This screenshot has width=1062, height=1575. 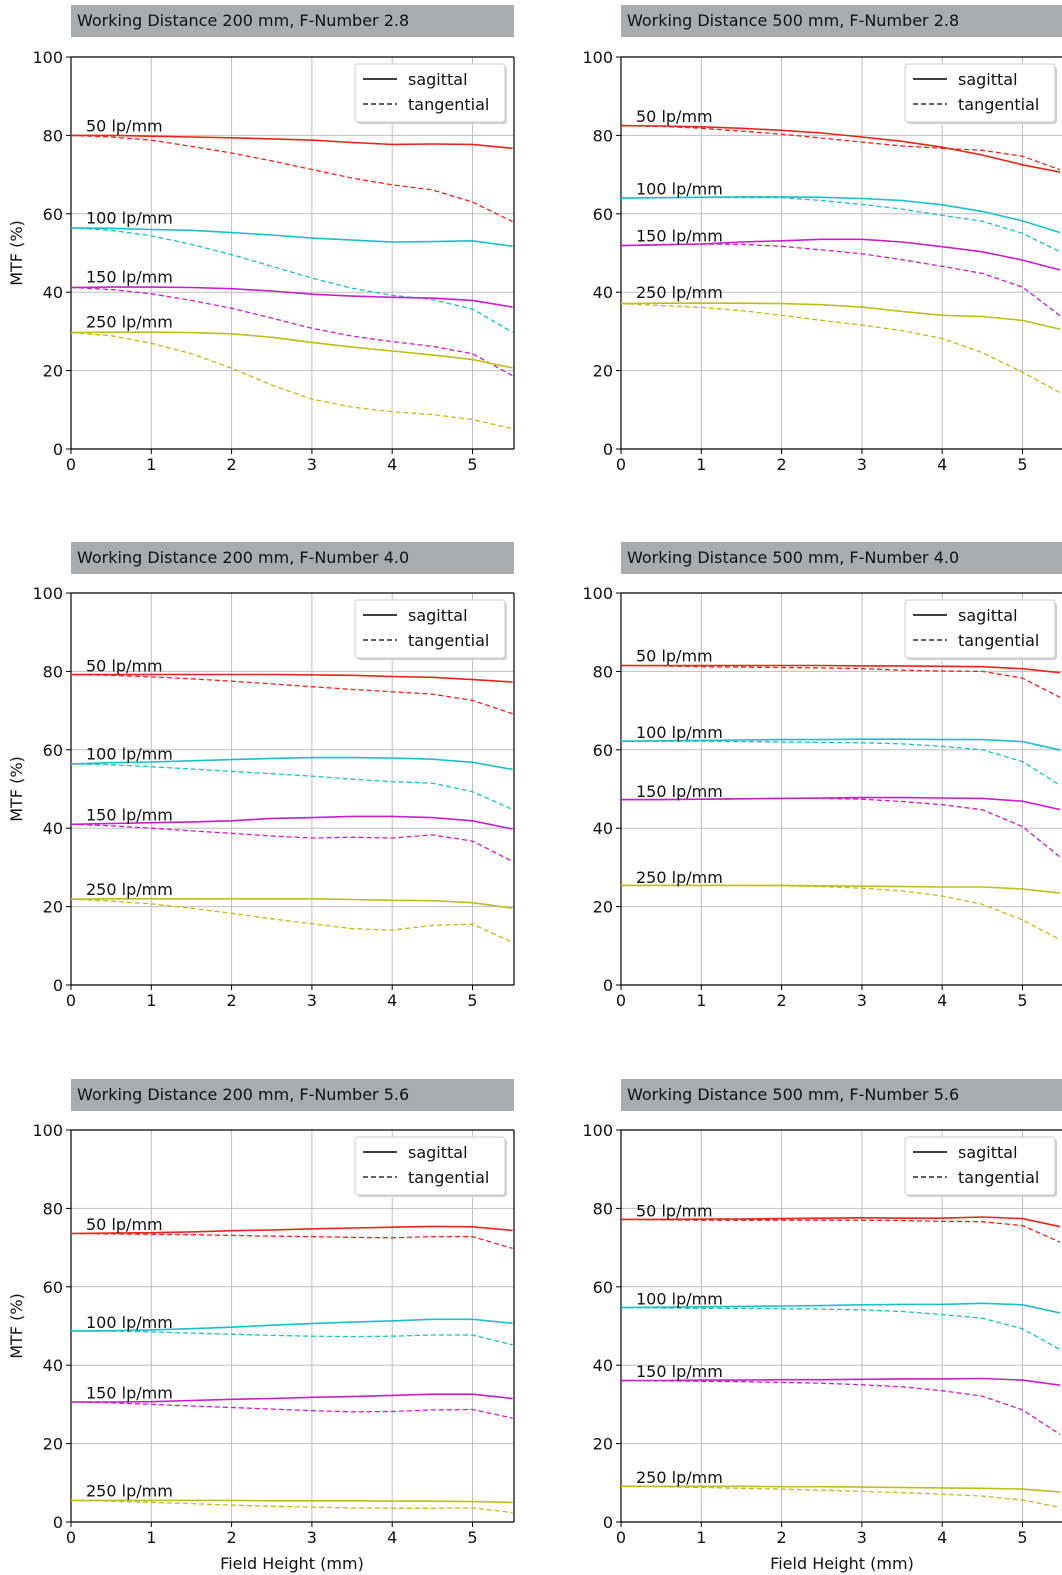 What do you see at coordinates (603, 828) in the screenshot?
I see `y-tick-label: 40` at bounding box center [603, 828].